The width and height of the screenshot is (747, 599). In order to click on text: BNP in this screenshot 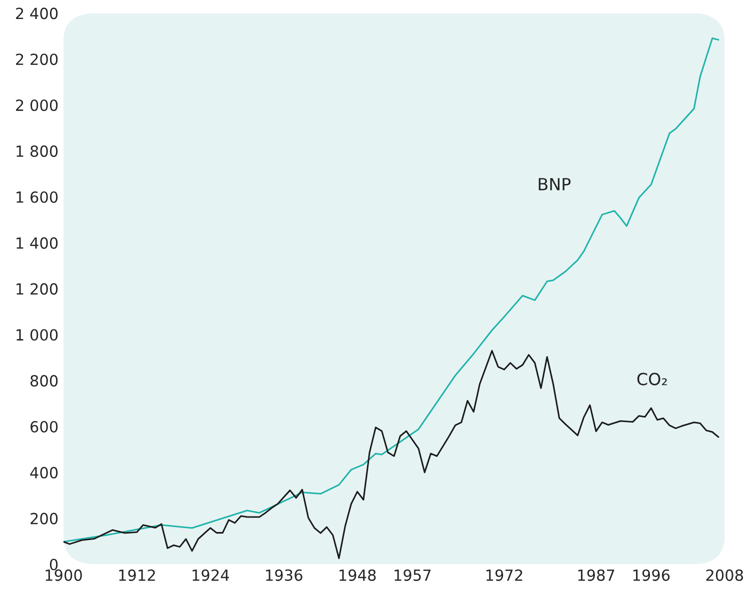, I will do `click(554, 184)`.